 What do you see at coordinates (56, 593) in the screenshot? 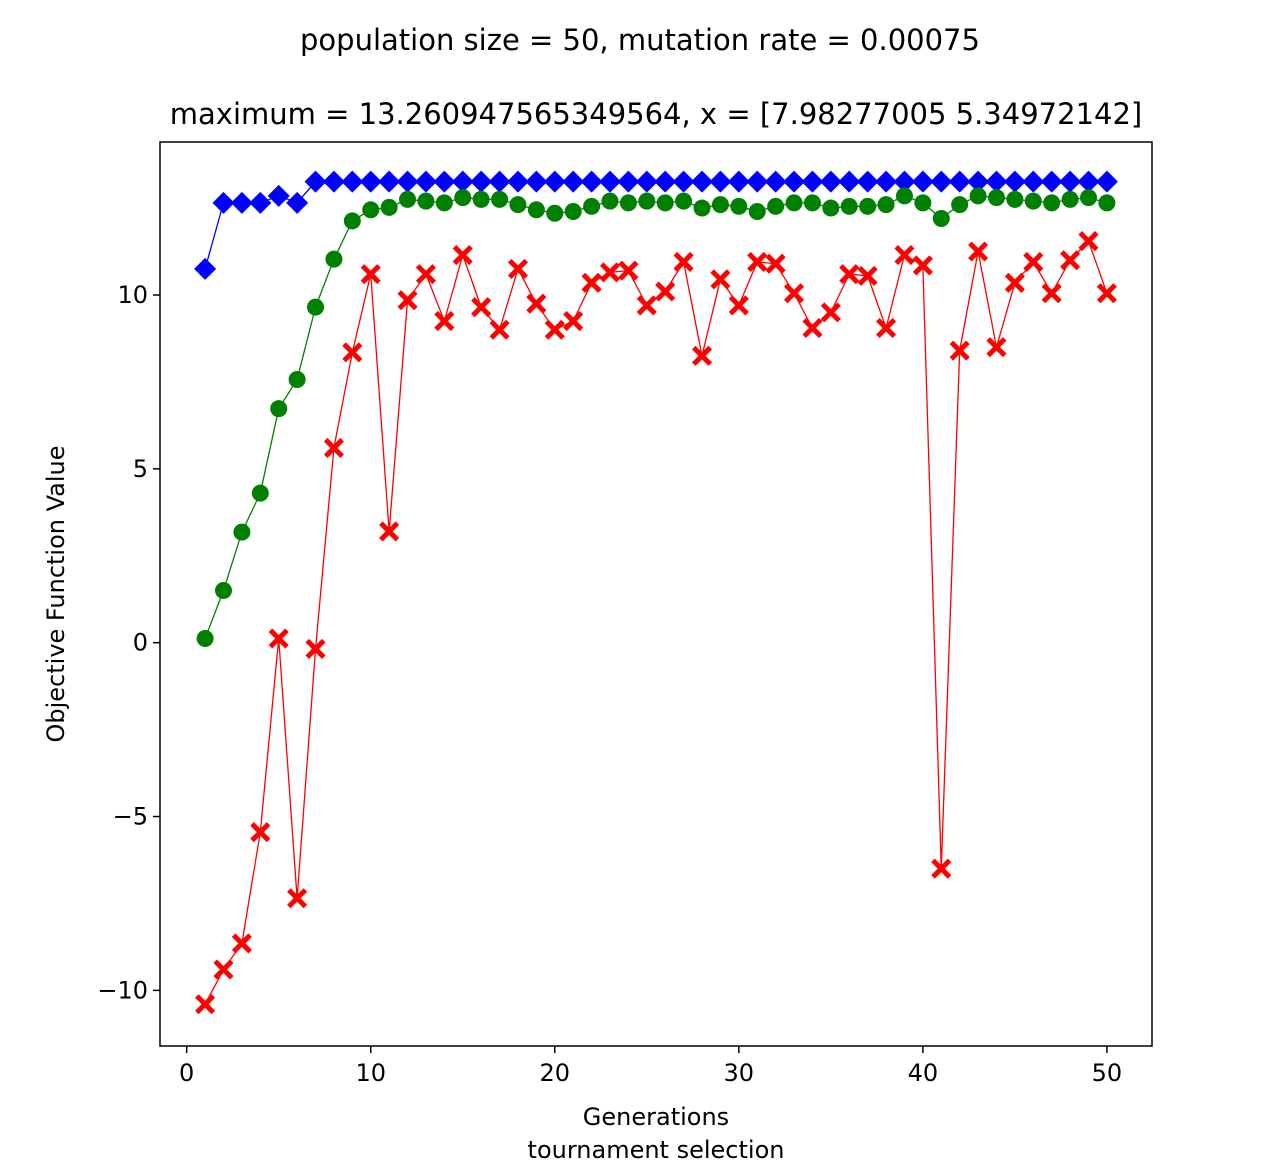
I see `y-axis-label: Objective Function Value` at bounding box center [56, 593].